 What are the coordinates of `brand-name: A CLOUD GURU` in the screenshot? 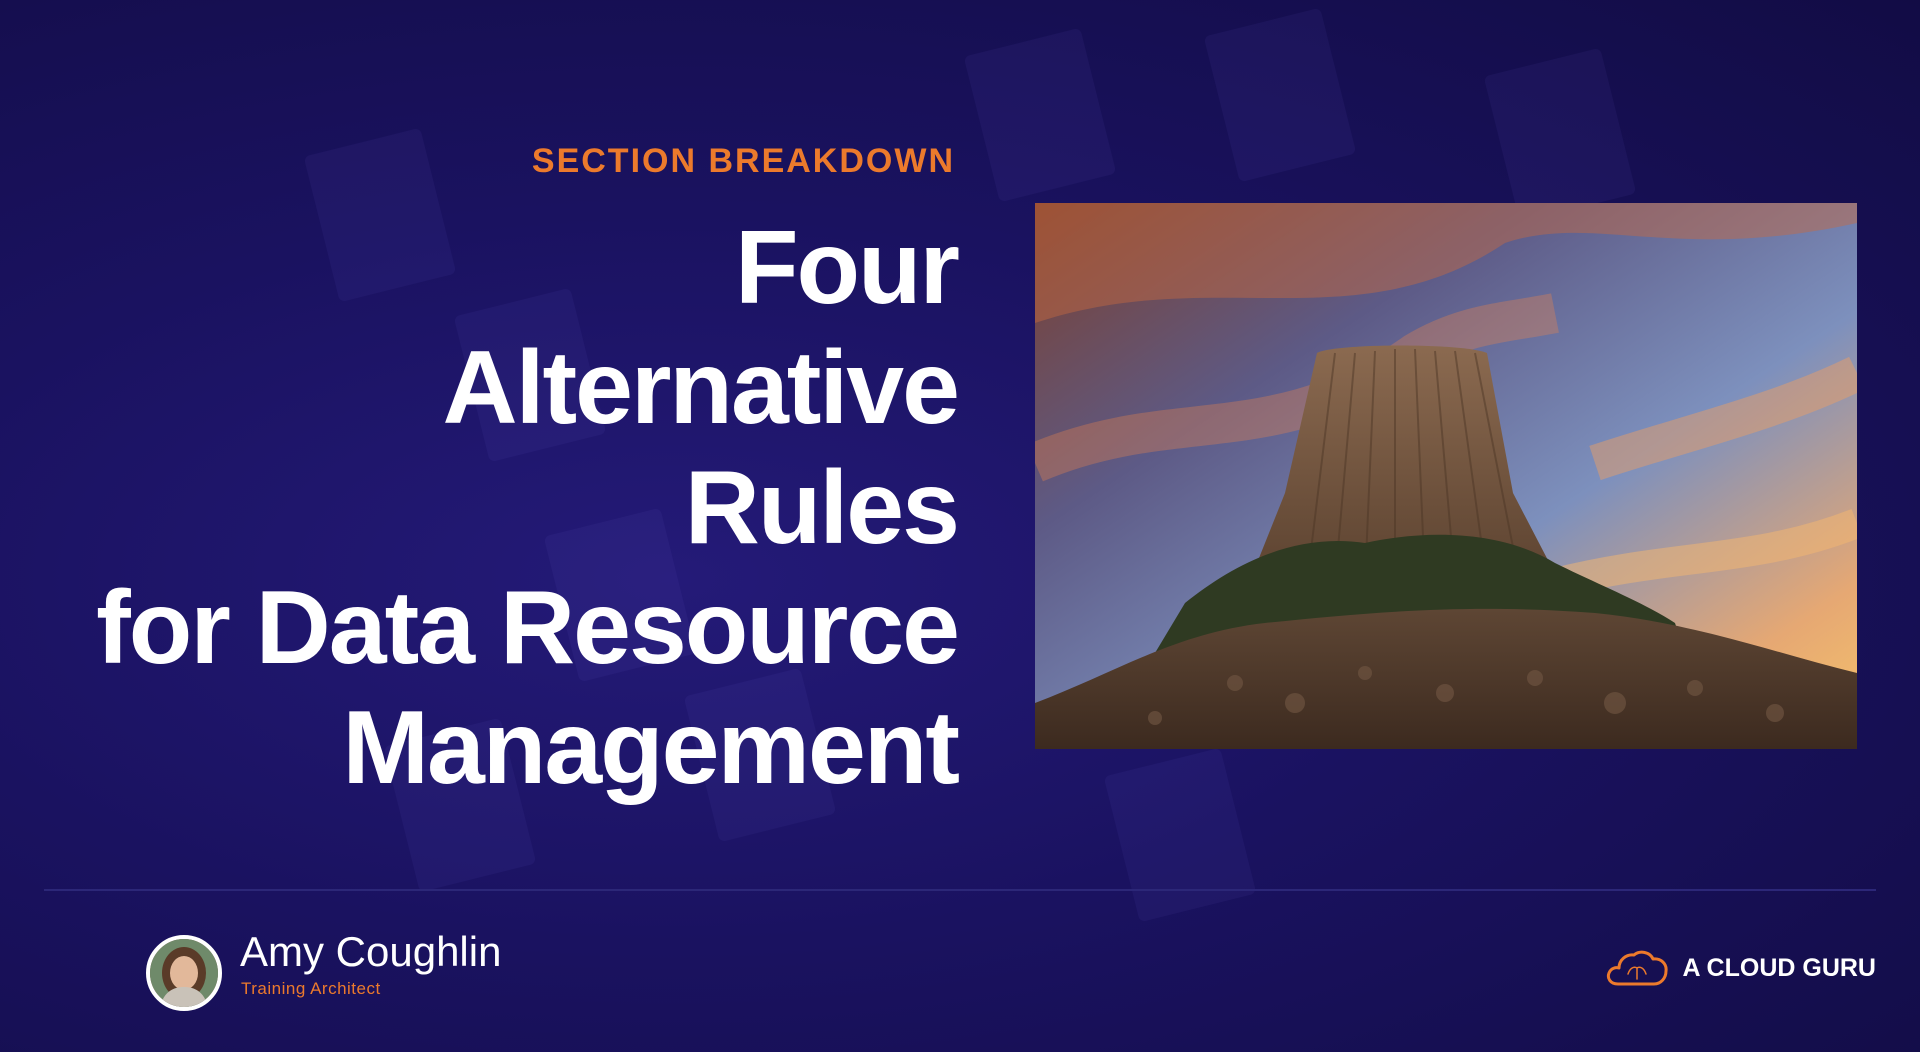 It's located at (1779, 967).